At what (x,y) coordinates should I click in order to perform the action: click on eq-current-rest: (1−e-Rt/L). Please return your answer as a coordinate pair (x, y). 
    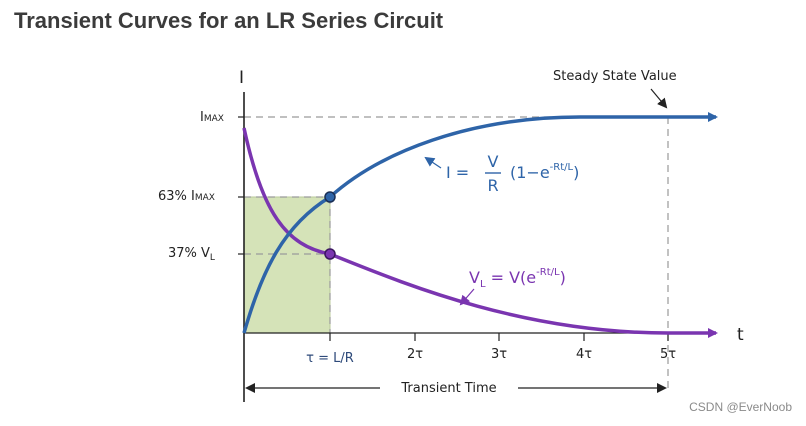
    Looking at the image, I should click on (544, 172).